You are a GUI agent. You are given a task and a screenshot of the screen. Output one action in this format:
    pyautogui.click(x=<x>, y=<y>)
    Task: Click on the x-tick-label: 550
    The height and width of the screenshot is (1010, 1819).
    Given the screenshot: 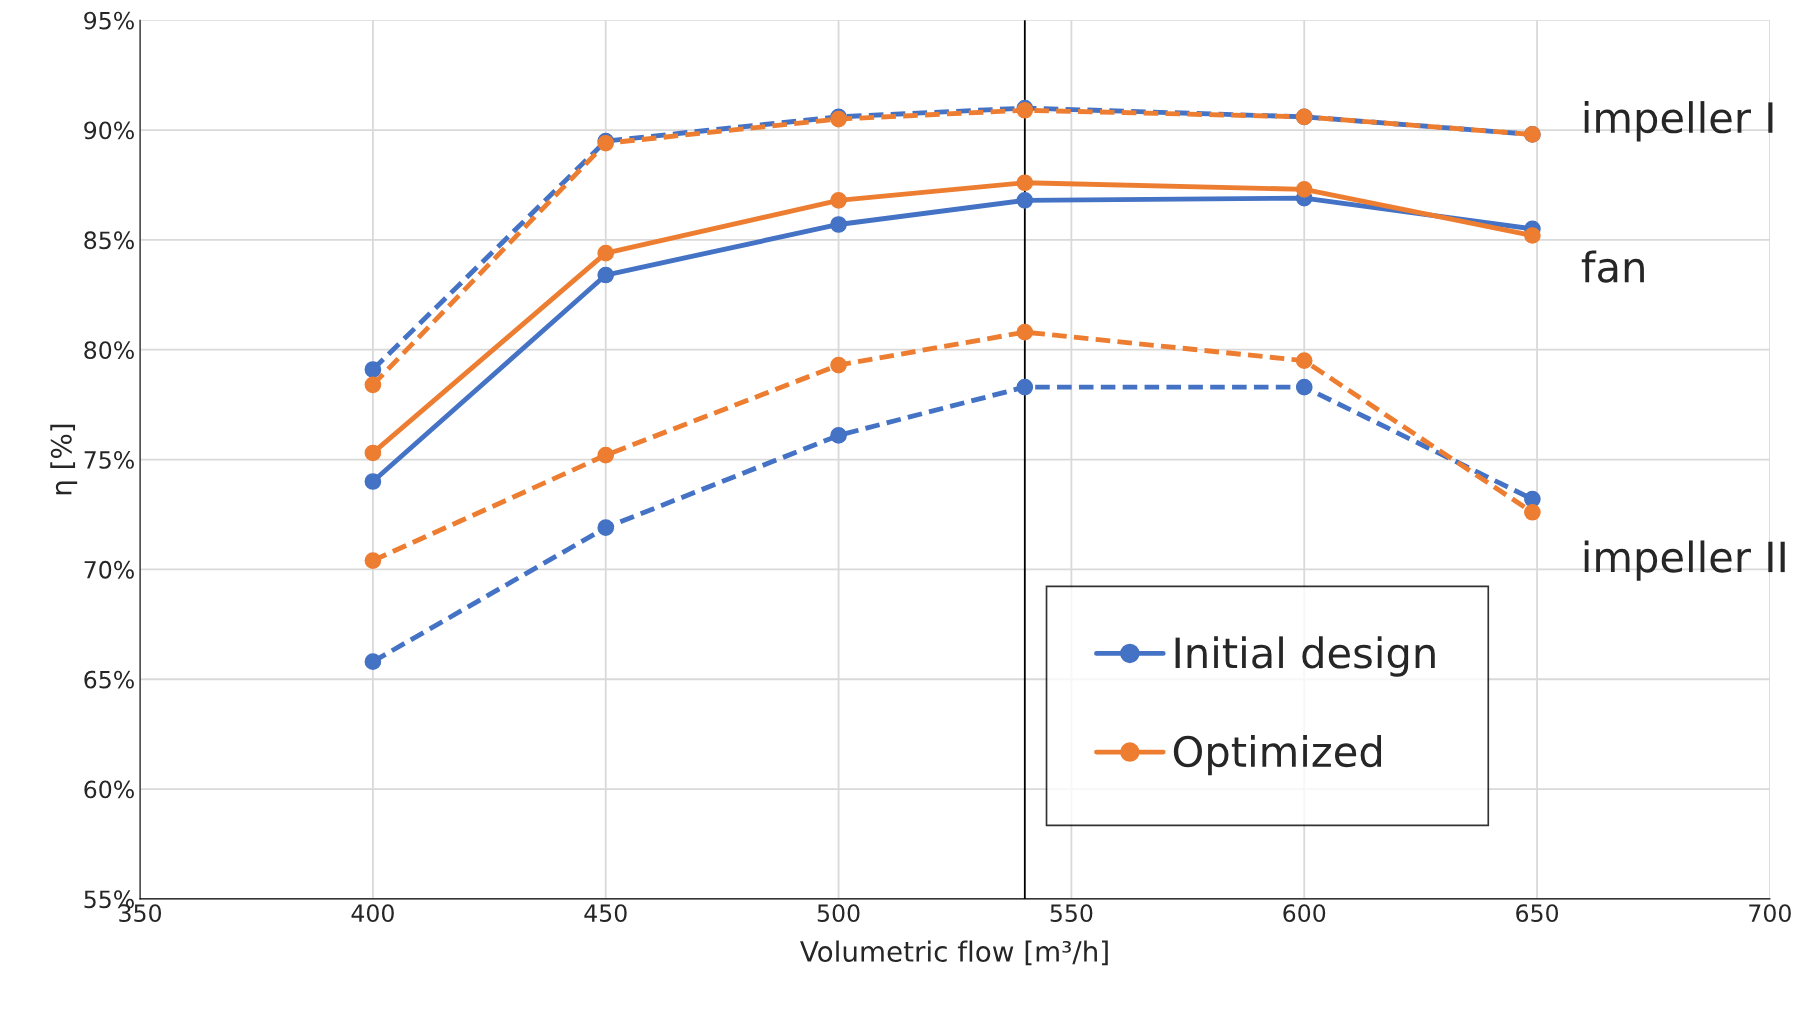 What is the action you would take?
    pyautogui.click(x=1071, y=913)
    